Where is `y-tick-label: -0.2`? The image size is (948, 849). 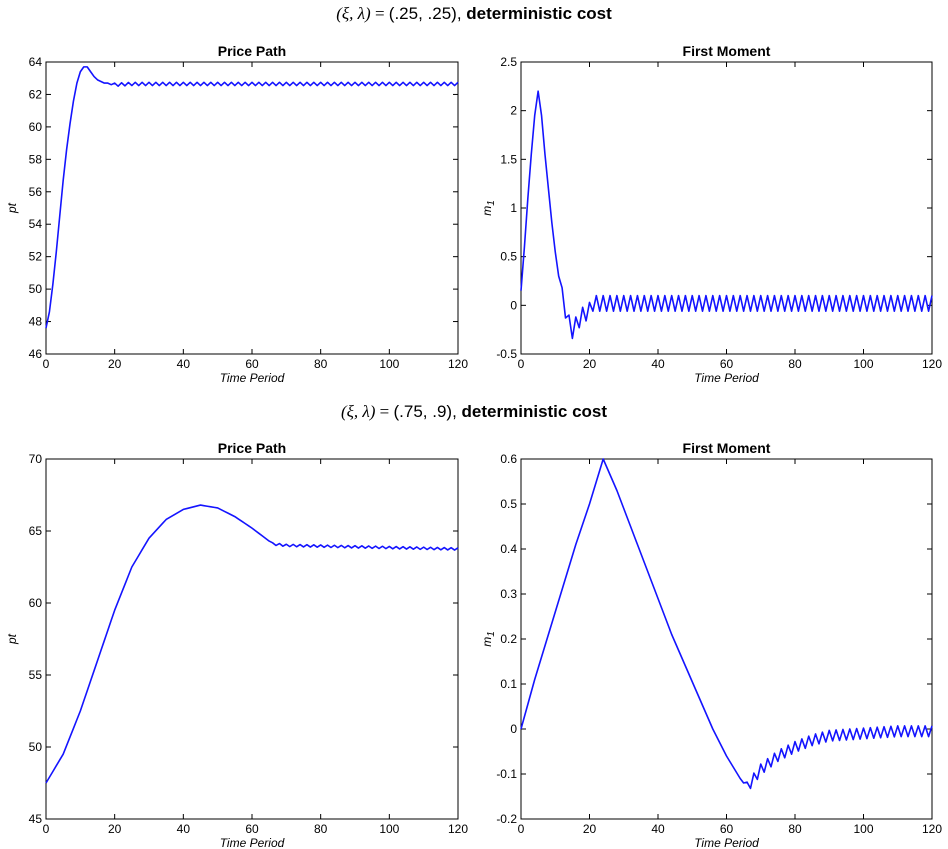 y-tick-label: -0.2 is located at coordinates (506, 819).